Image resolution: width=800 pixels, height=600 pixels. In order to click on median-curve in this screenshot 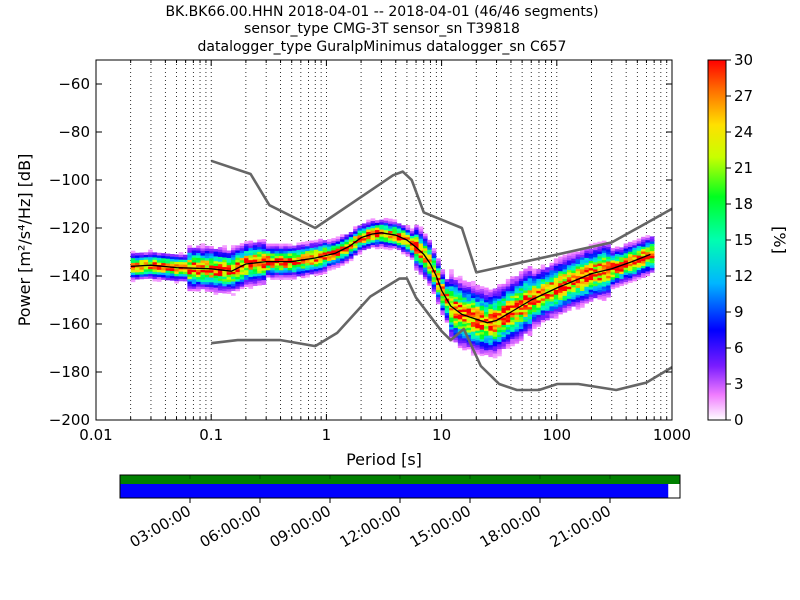, I will do `click(390, 278)`.